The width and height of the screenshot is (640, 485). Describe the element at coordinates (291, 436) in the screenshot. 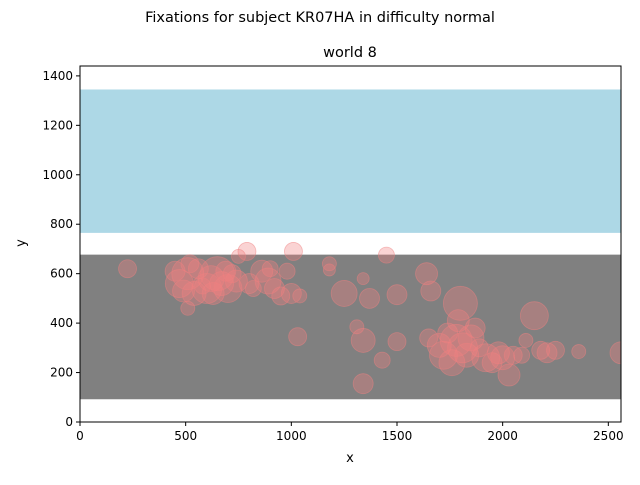

I see `x-tick-label: 1000` at that location.